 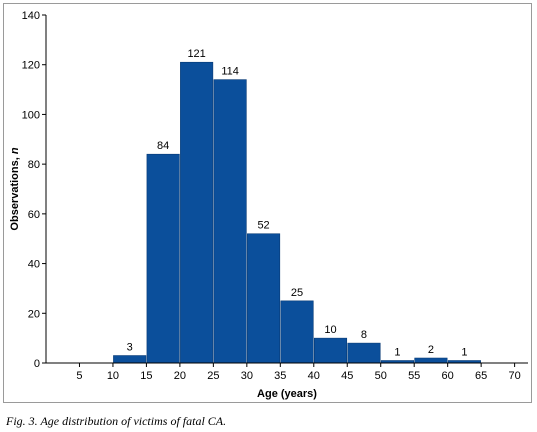 I want to click on y-tick-label-120: 120, so click(x=31, y=66).